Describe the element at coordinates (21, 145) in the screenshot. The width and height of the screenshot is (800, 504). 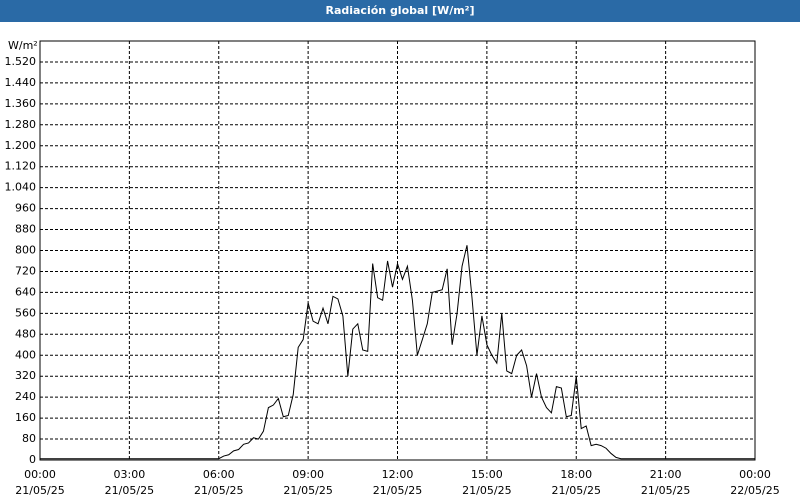
I see `y-tick-label: 1.200` at that location.